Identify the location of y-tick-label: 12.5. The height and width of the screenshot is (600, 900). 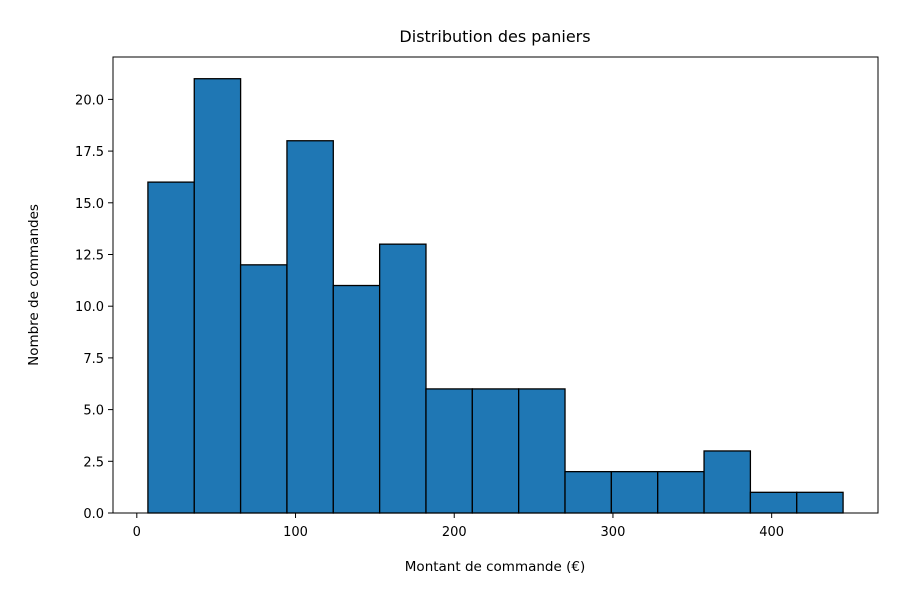
(89, 255).